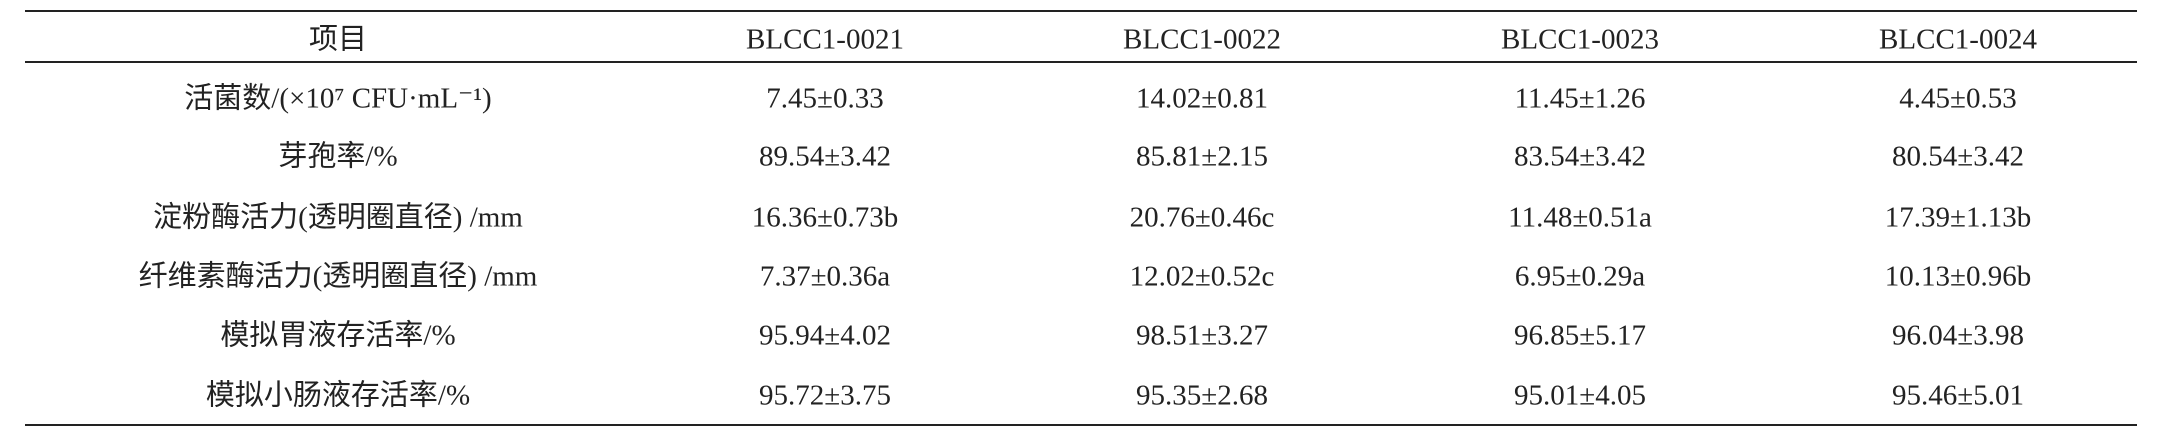 The height and width of the screenshot is (438, 2162). What do you see at coordinates (338, 395) in the screenshot?
I see `row-label: 模拟小肠液存活率/%` at bounding box center [338, 395].